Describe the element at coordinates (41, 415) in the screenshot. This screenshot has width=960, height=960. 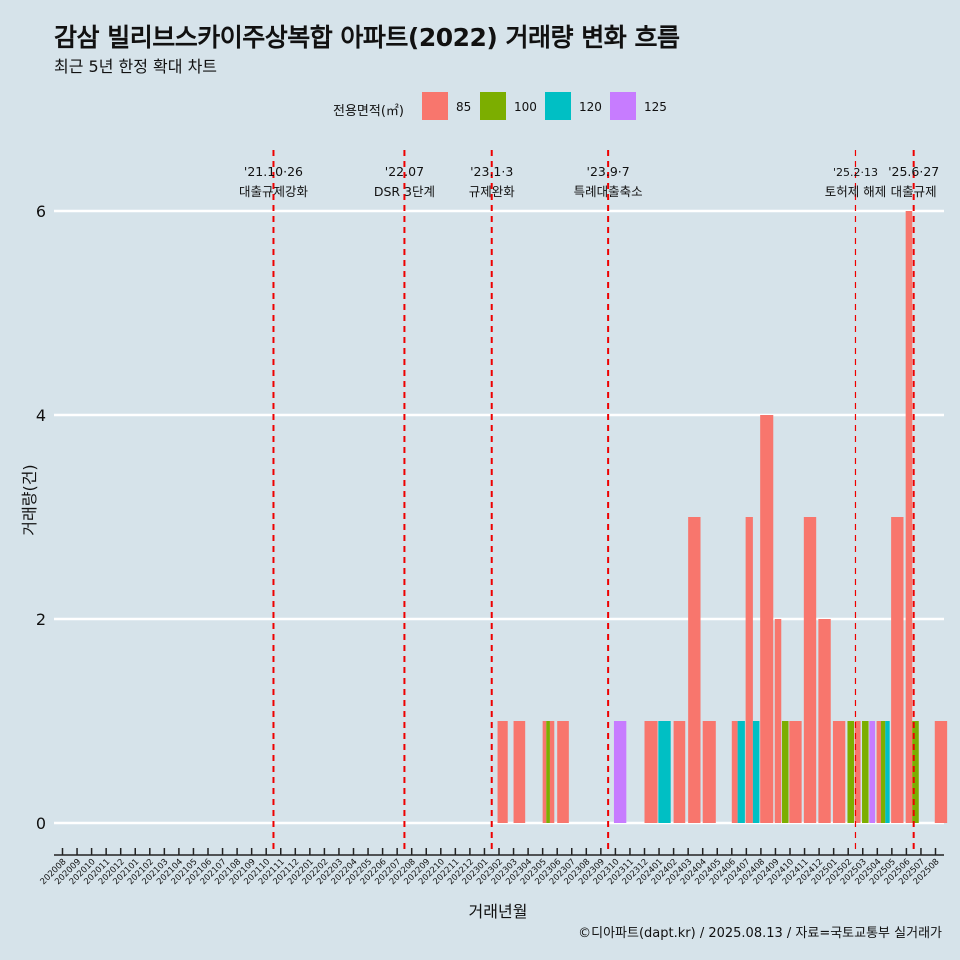
I see `y-tick-label: 4` at that location.